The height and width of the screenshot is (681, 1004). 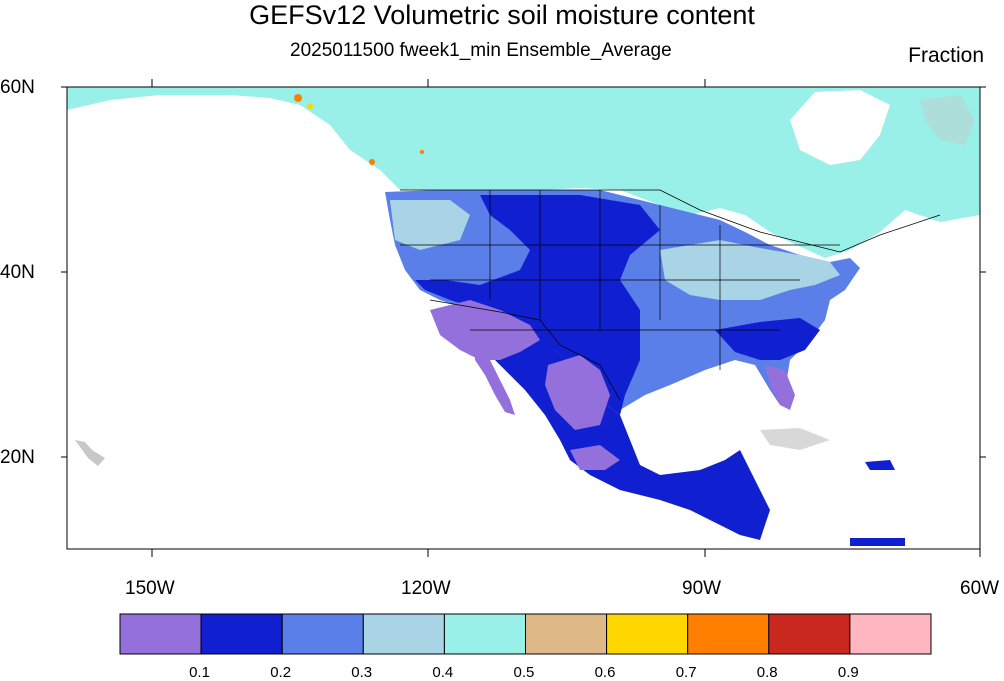 I want to click on region-dark-core, so click(x=537, y=305).